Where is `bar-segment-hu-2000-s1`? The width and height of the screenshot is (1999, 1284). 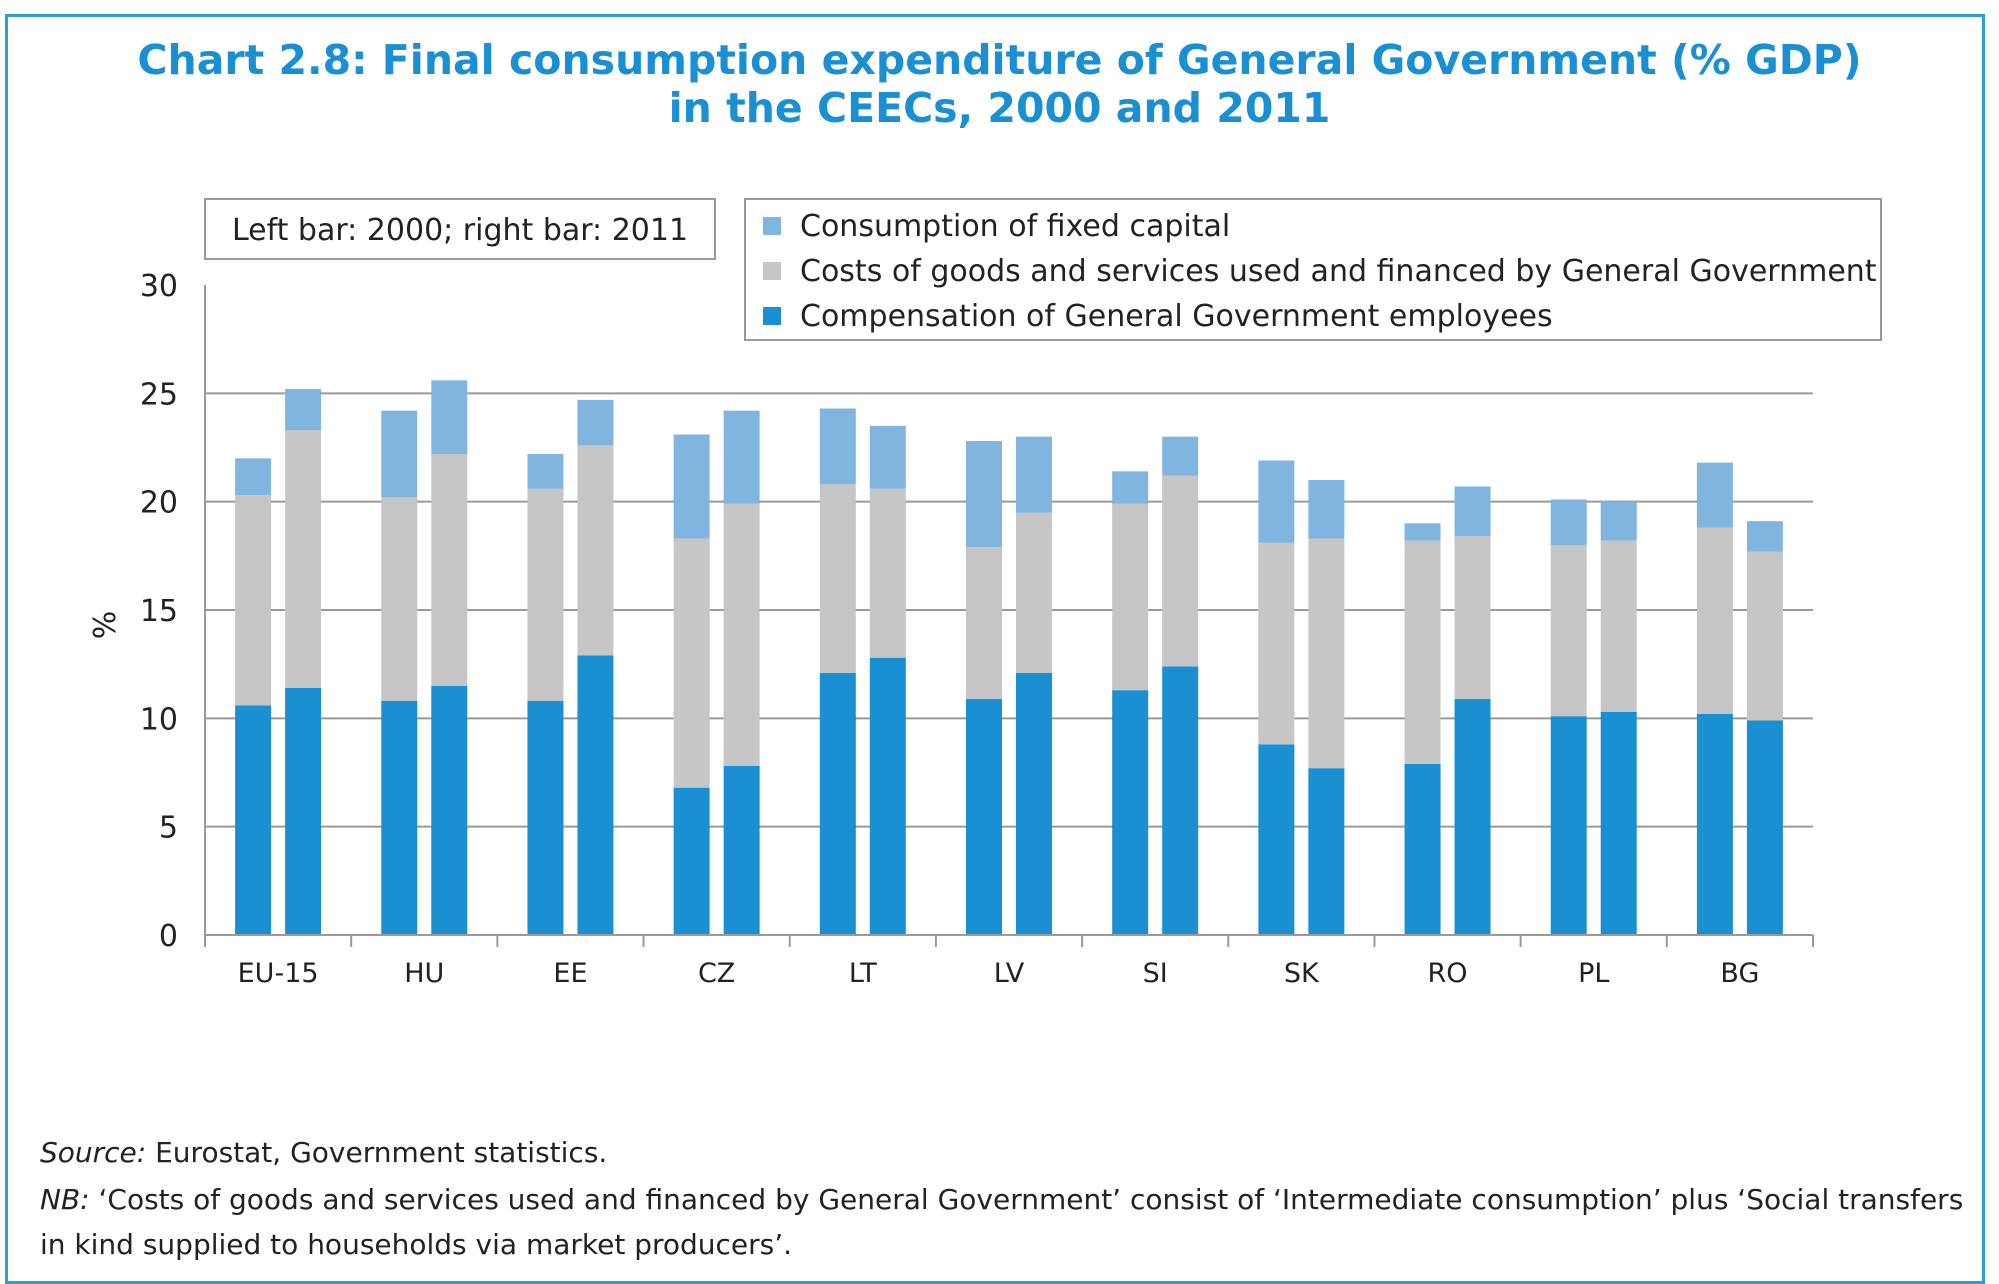 bar-segment-hu-2000-s1 is located at coordinates (399, 599).